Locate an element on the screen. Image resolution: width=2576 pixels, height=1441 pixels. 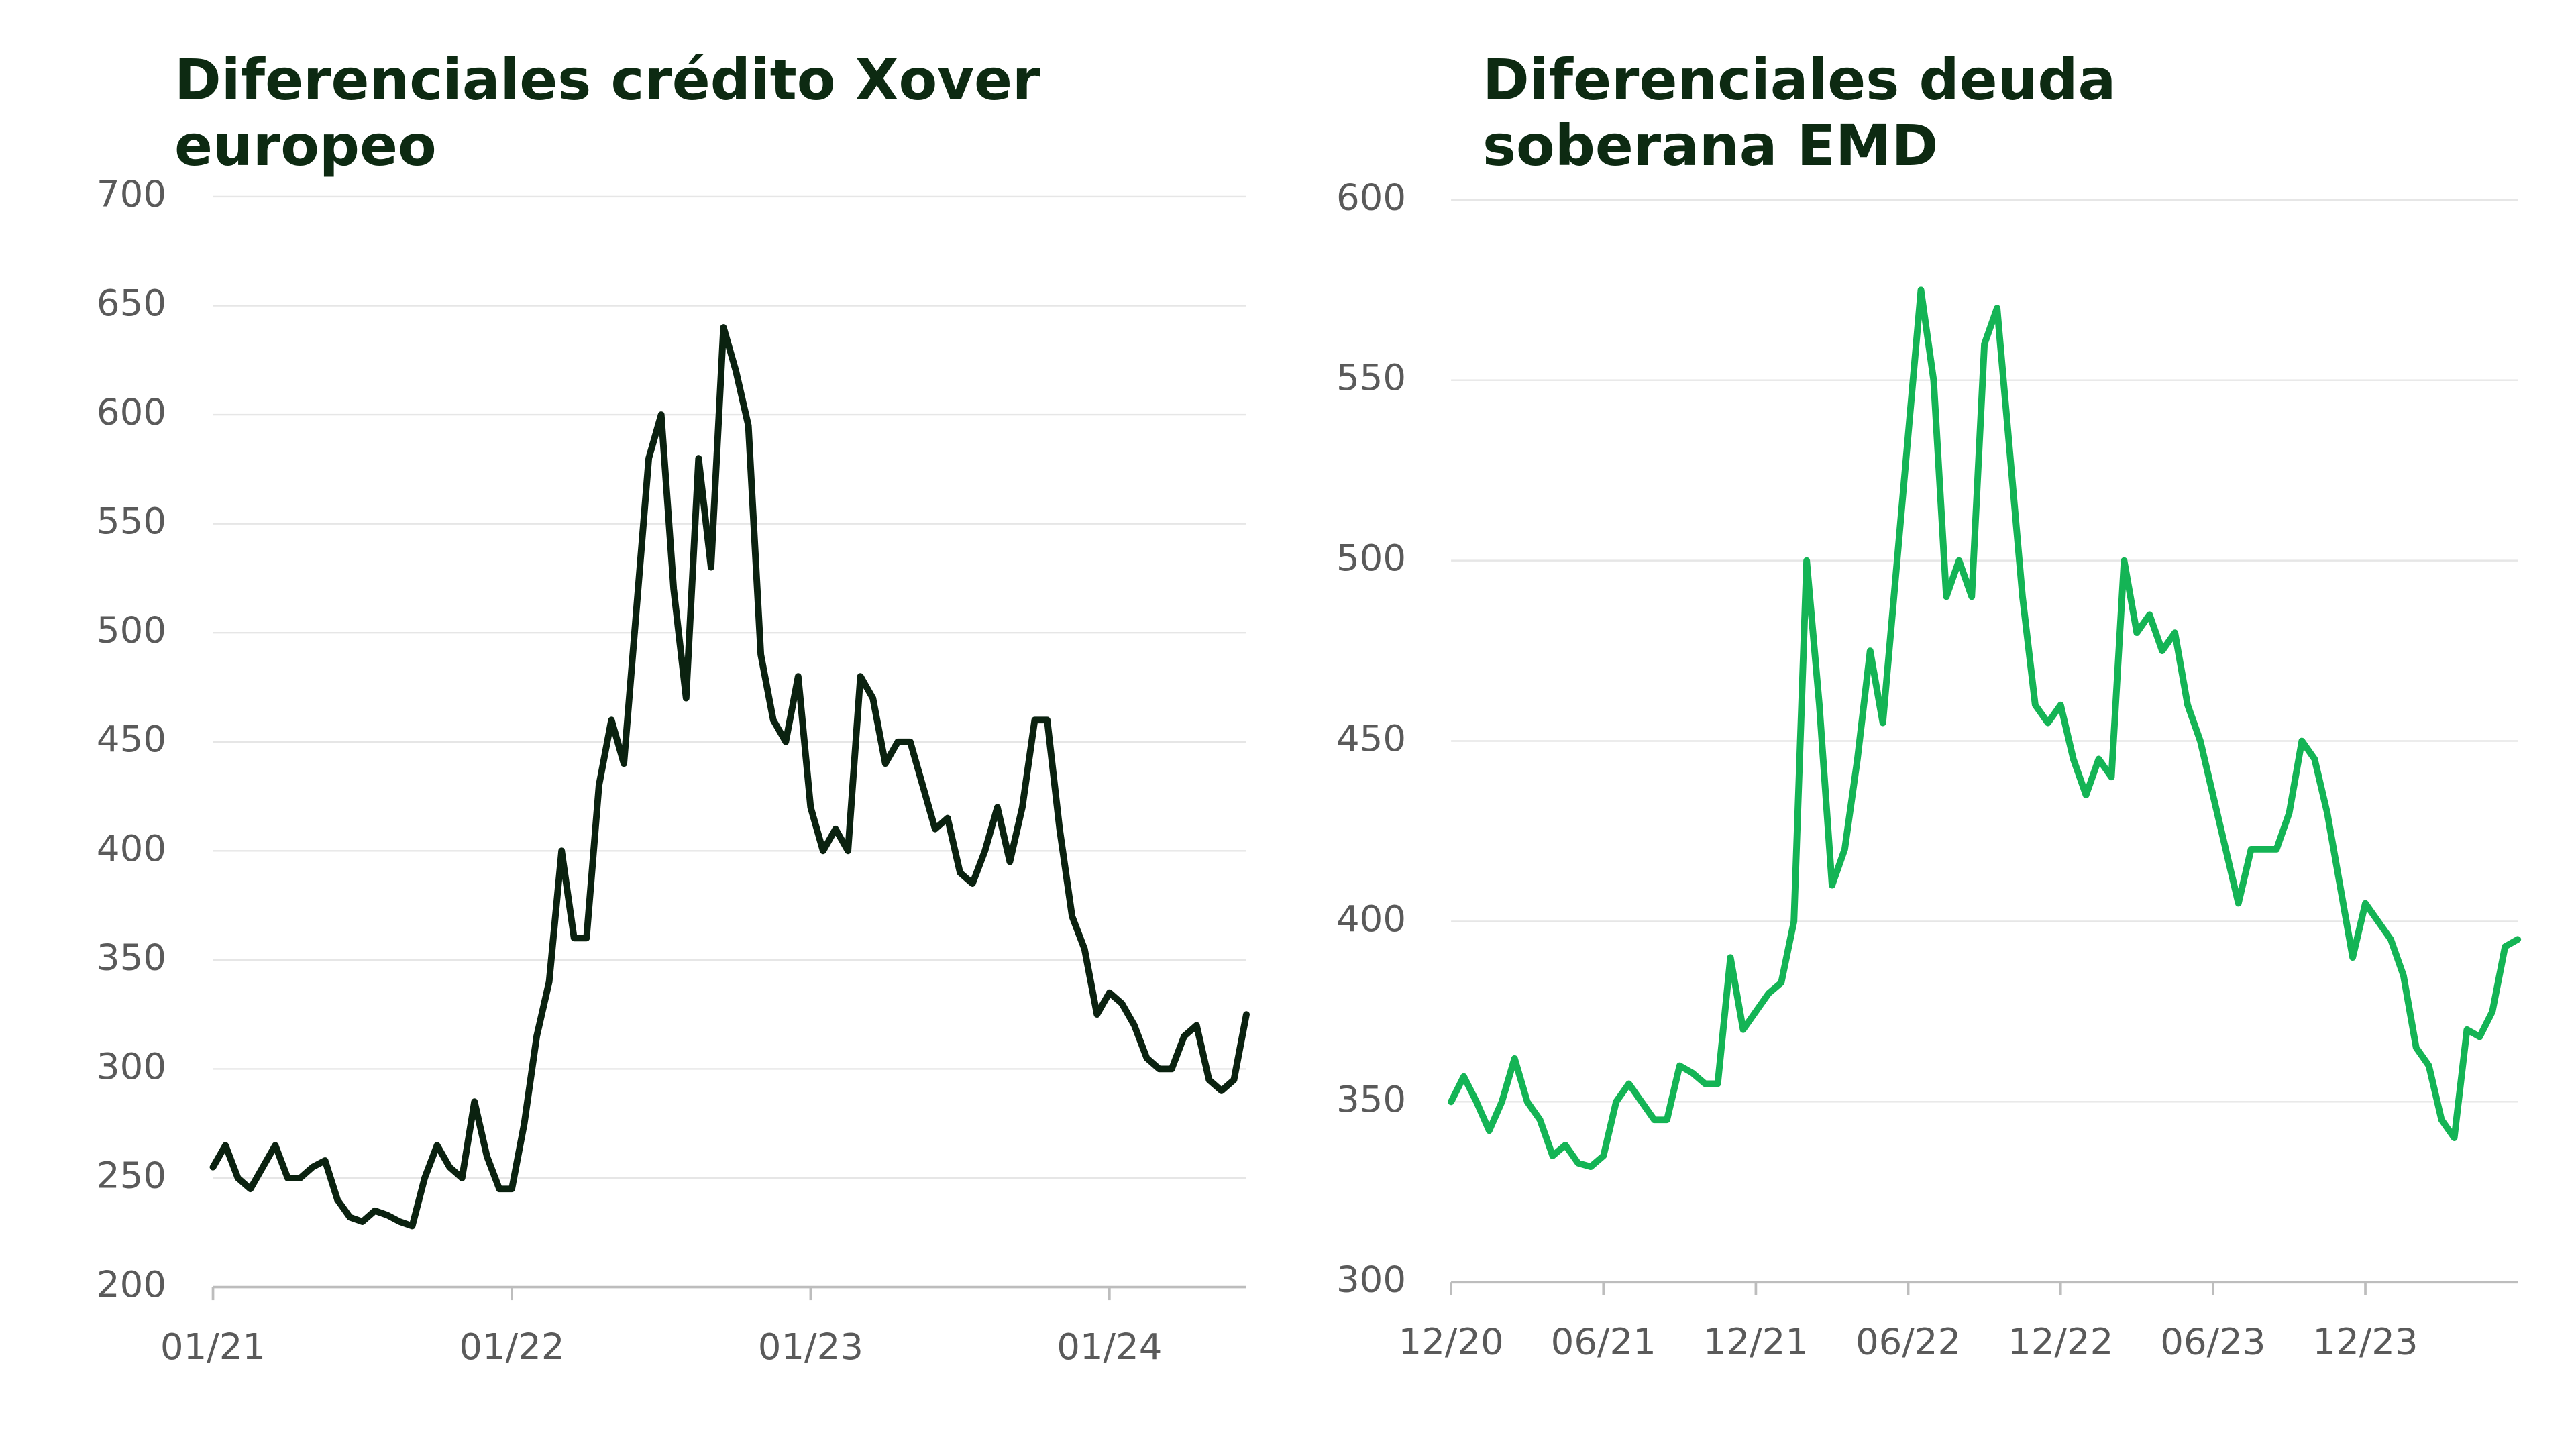
x-tick-label: 12/22 is located at coordinates (2060, 1342).